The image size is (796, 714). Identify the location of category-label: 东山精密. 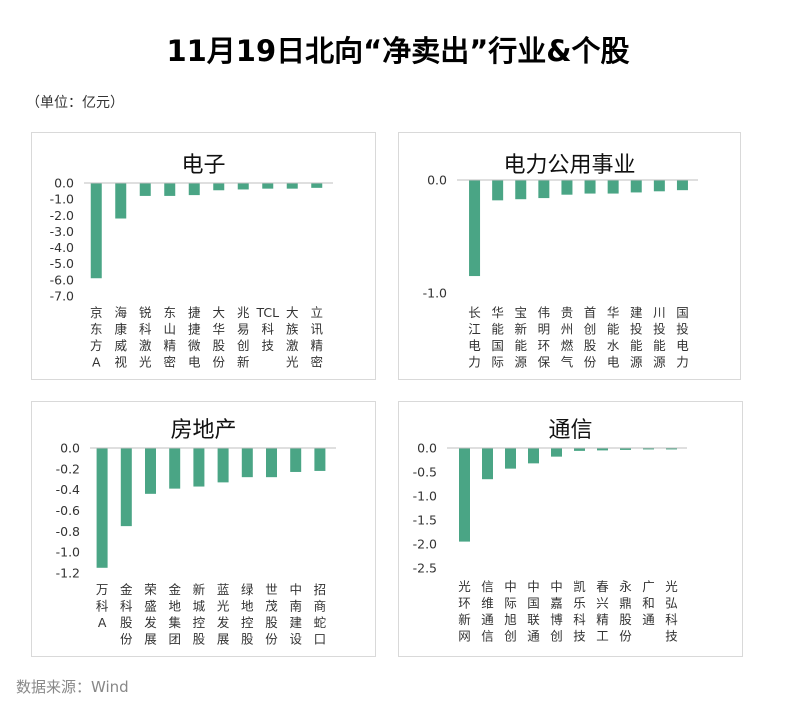
(169, 337).